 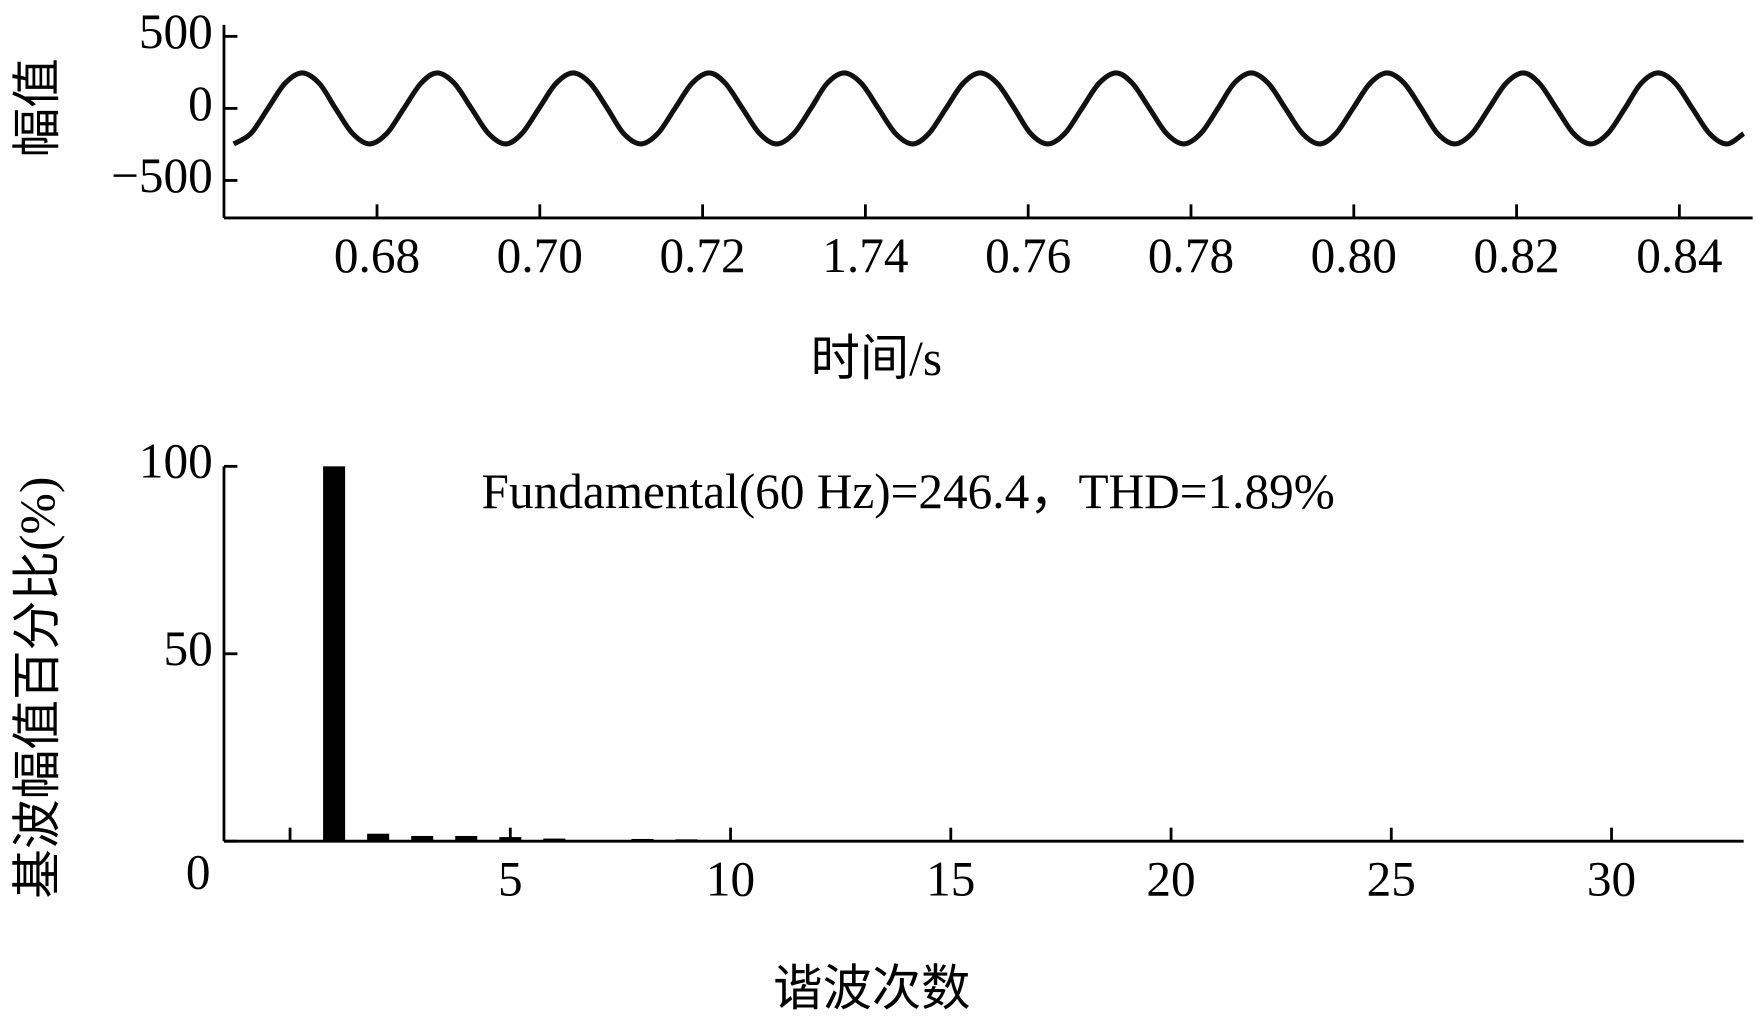 What do you see at coordinates (865, 255) in the screenshot?
I see `x-tick-label: 1.74` at bounding box center [865, 255].